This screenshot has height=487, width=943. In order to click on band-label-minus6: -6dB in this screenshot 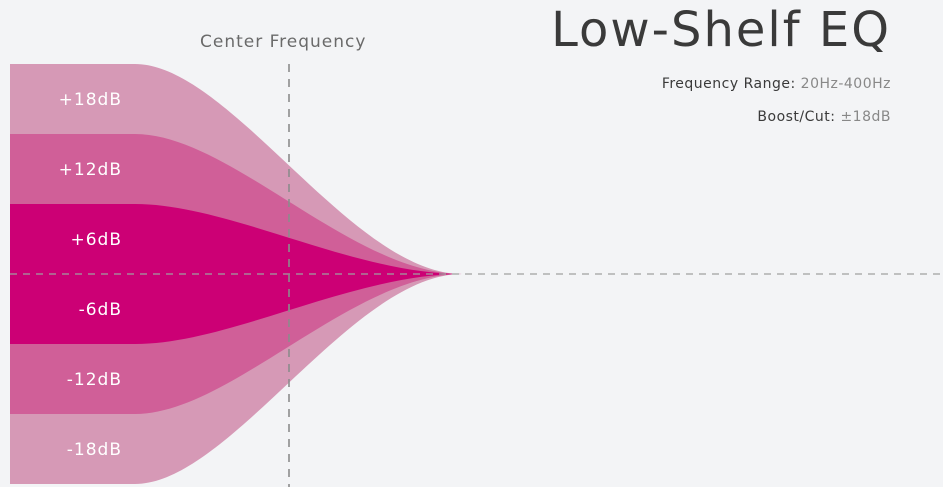, I will do `click(100, 310)`.